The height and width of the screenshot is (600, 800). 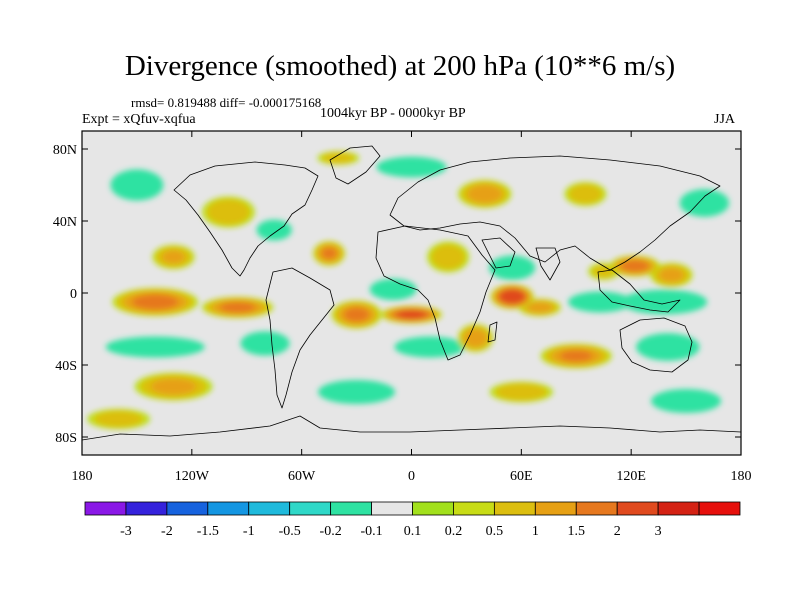 I want to click on coast-southeast-asia, so click(x=639, y=291).